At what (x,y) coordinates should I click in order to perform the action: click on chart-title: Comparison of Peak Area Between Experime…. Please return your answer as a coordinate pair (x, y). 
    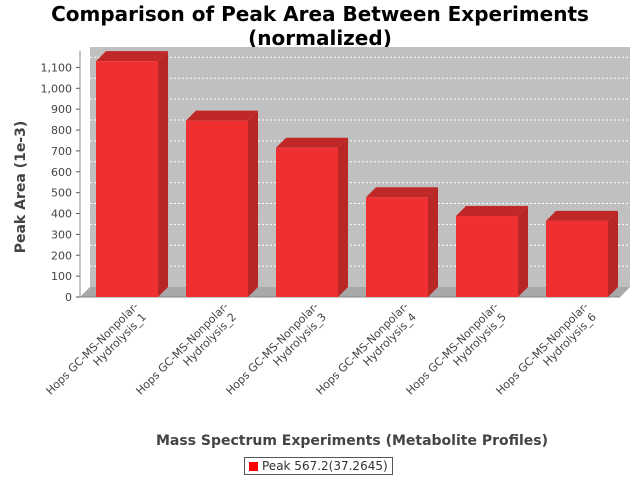
    Looking at the image, I should click on (320, 26).